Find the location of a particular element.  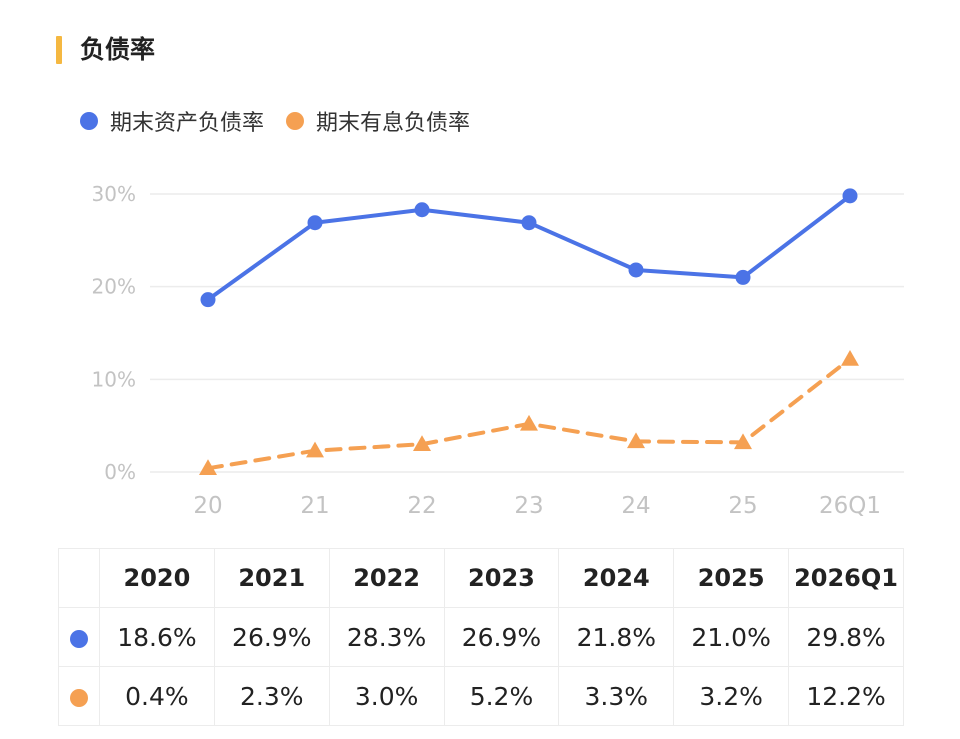

table-header-row: 2020 2021 2022 2023 2024 2025 2026Q1 is located at coordinates (481, 578).